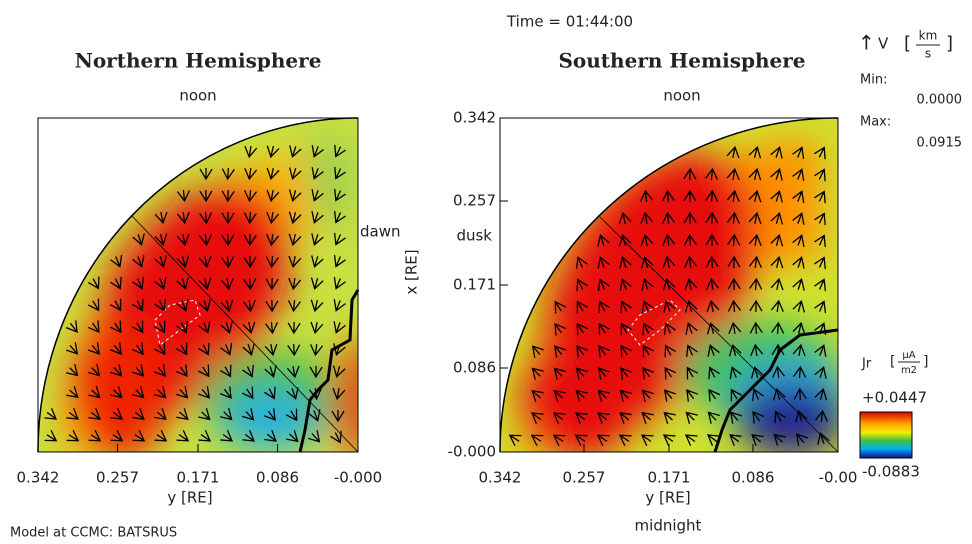  I want to click on bracket: [, so click(892, 362).